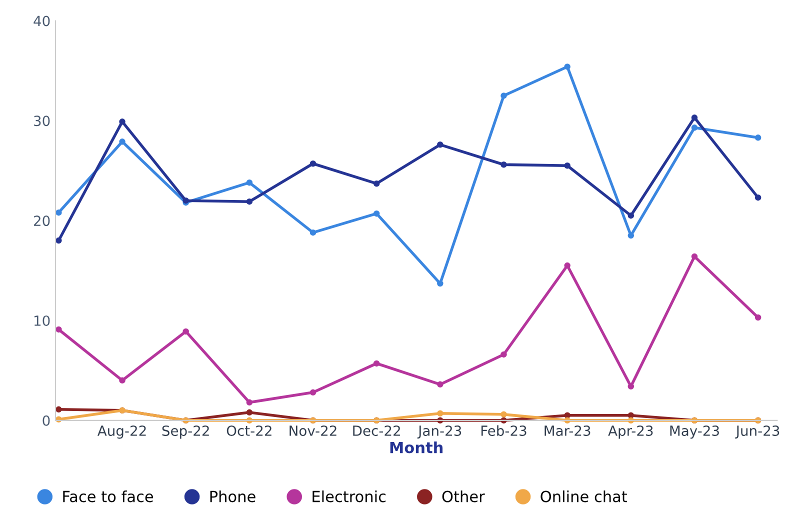 Image resolution: width=793 pixels, height=519 pixels. What do you see at coordinates (108, 496) in the screenshot?
I see `legend-label: Face to face` at bounding box center [108, 496].